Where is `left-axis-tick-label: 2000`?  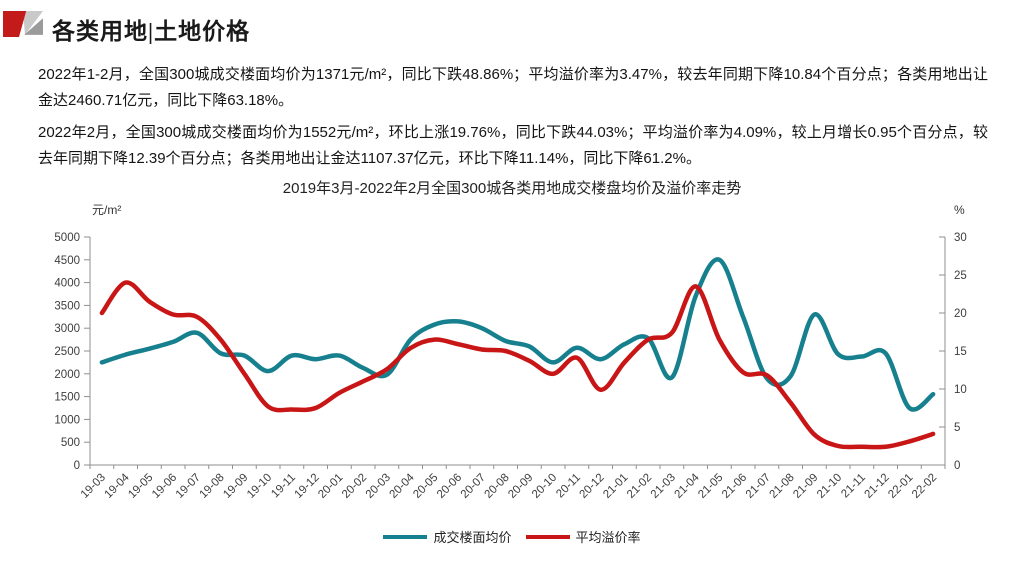 left-axis-tick-label: 2000 is located at coordinates (67, 375).